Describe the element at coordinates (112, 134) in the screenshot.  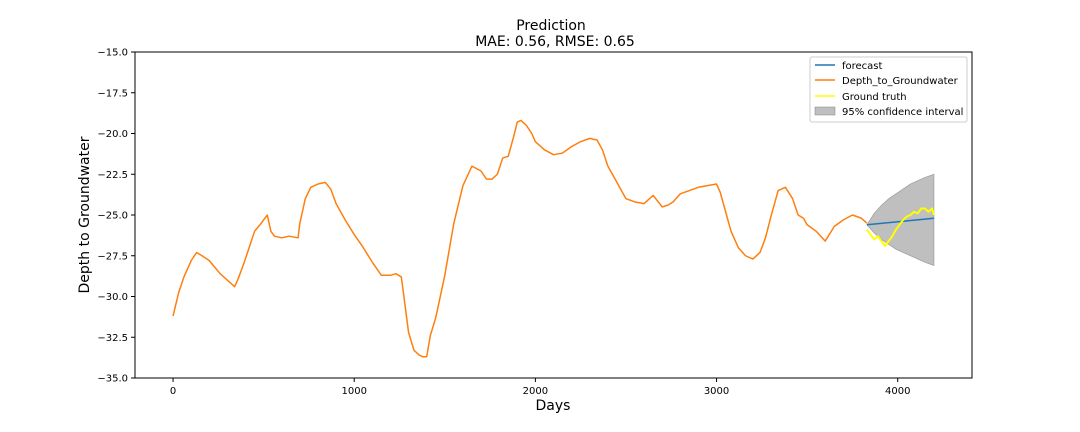
I see `y-tick-label: −20.0` at that location.